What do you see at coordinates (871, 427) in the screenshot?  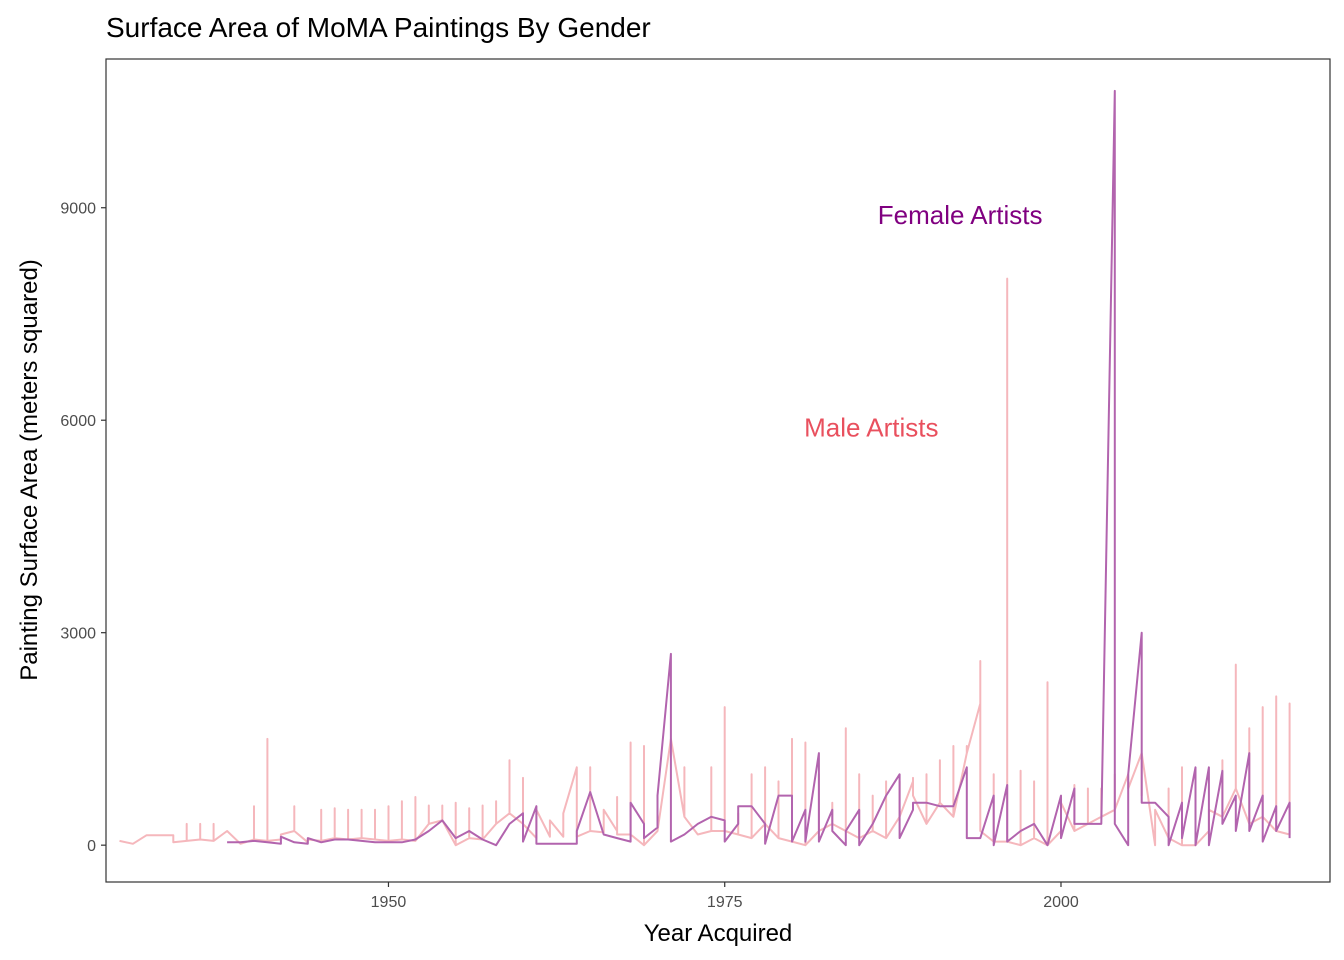 I see `annotation-male-artists: Male Artists` at bounding box center [871, 427].